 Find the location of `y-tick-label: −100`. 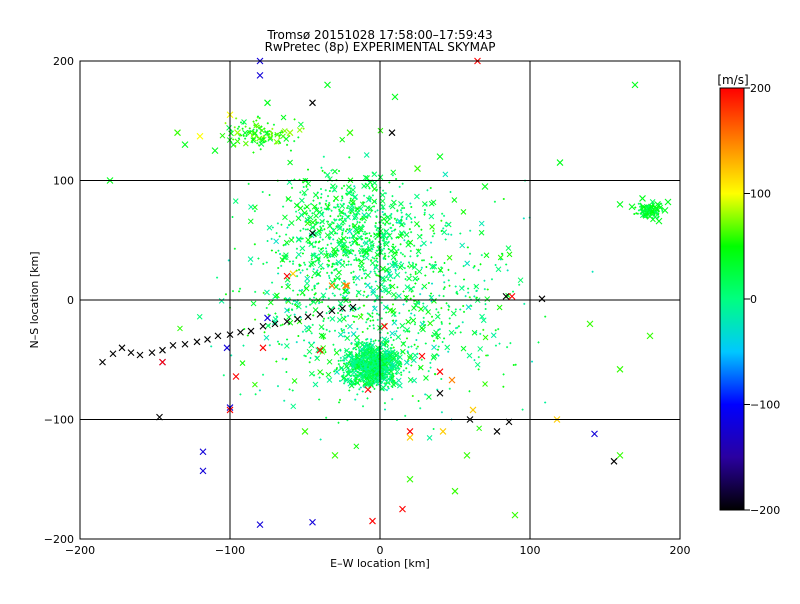

y-tick-label: −100 is located at coordinates (59, 420).